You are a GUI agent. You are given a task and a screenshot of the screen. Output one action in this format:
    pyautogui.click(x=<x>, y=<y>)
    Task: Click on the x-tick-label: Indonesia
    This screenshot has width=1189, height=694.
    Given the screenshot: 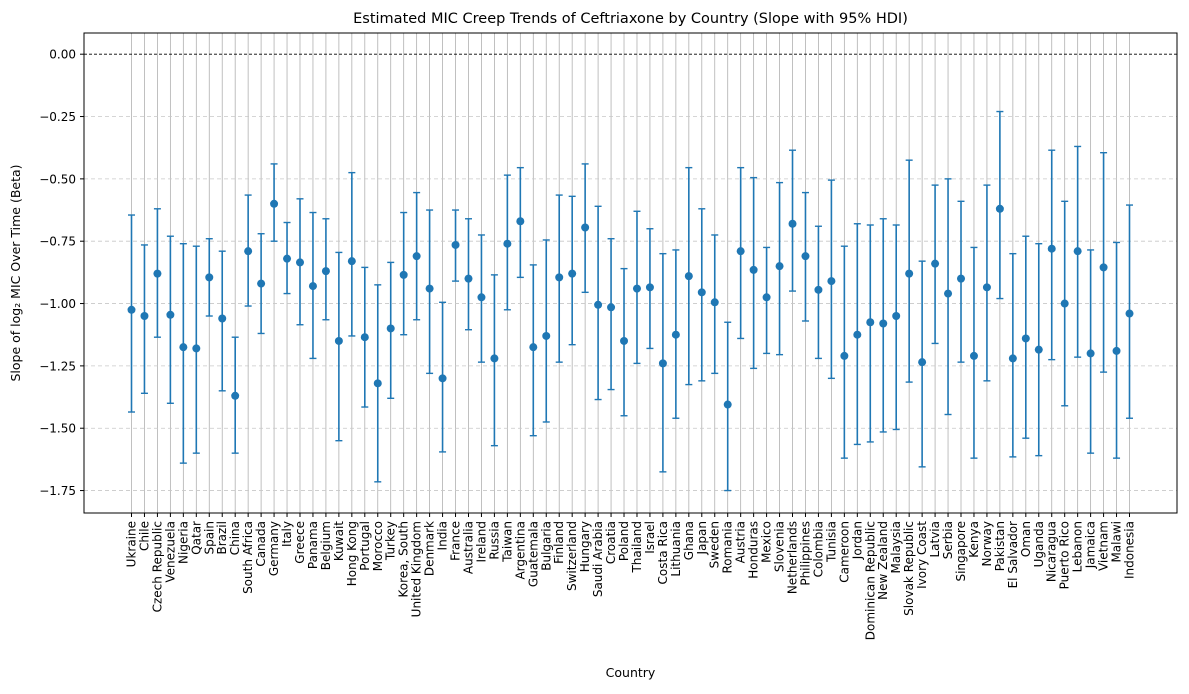 What is the action you would take?
    pyautogui.click(x=1130, y=550)
    